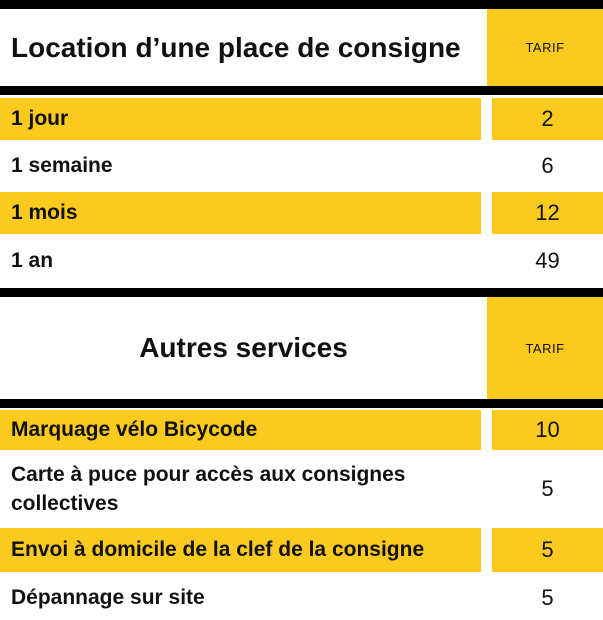 The width and height of the screenshot is (603, 620). Describe the element at coordinates (240, 213) in the screenshot. I see `row-label: 1 mois` at that location.